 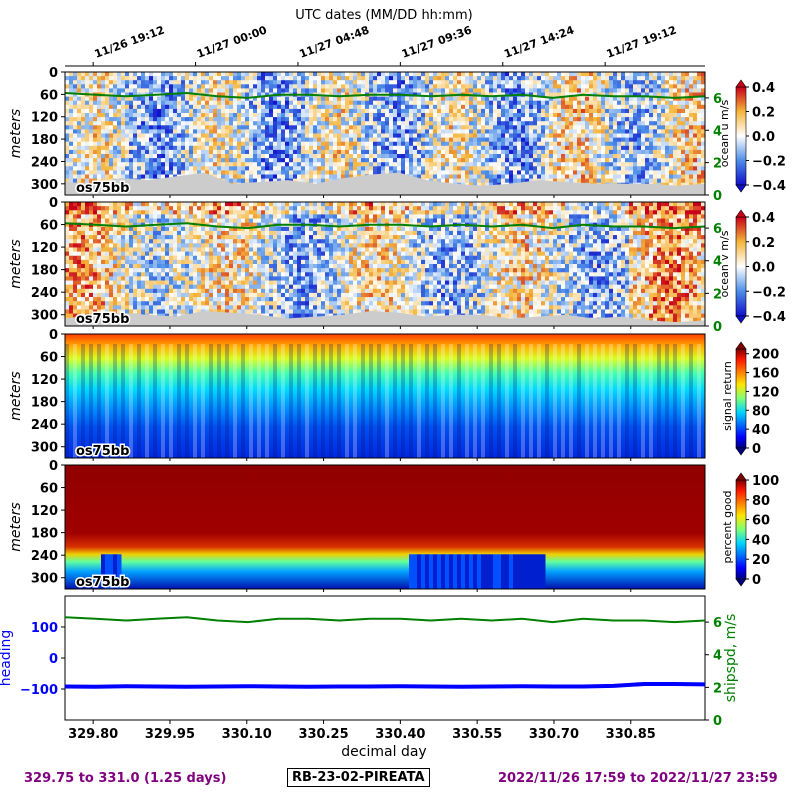 I want to click on panel-u-colorbar-min-arrow, so click(x=741, y=188).